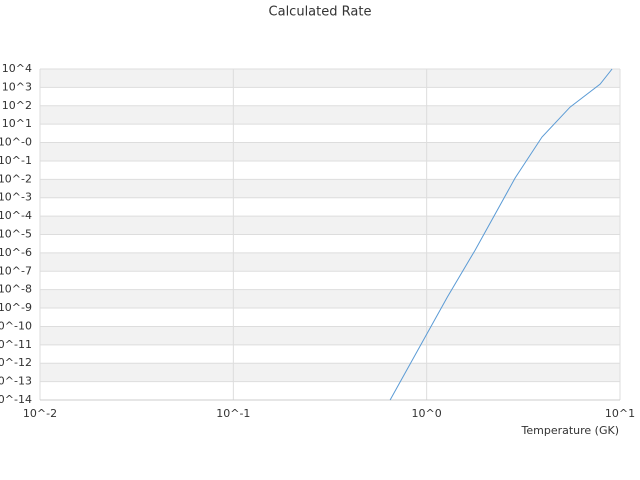 This screenshot has width=640, height=480. I want to click on y-tick-label: 10^2, so click(17, 105).